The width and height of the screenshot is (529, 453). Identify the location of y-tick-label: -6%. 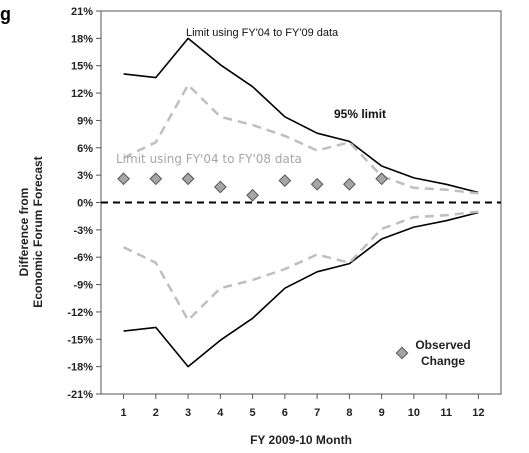
(83, 258).